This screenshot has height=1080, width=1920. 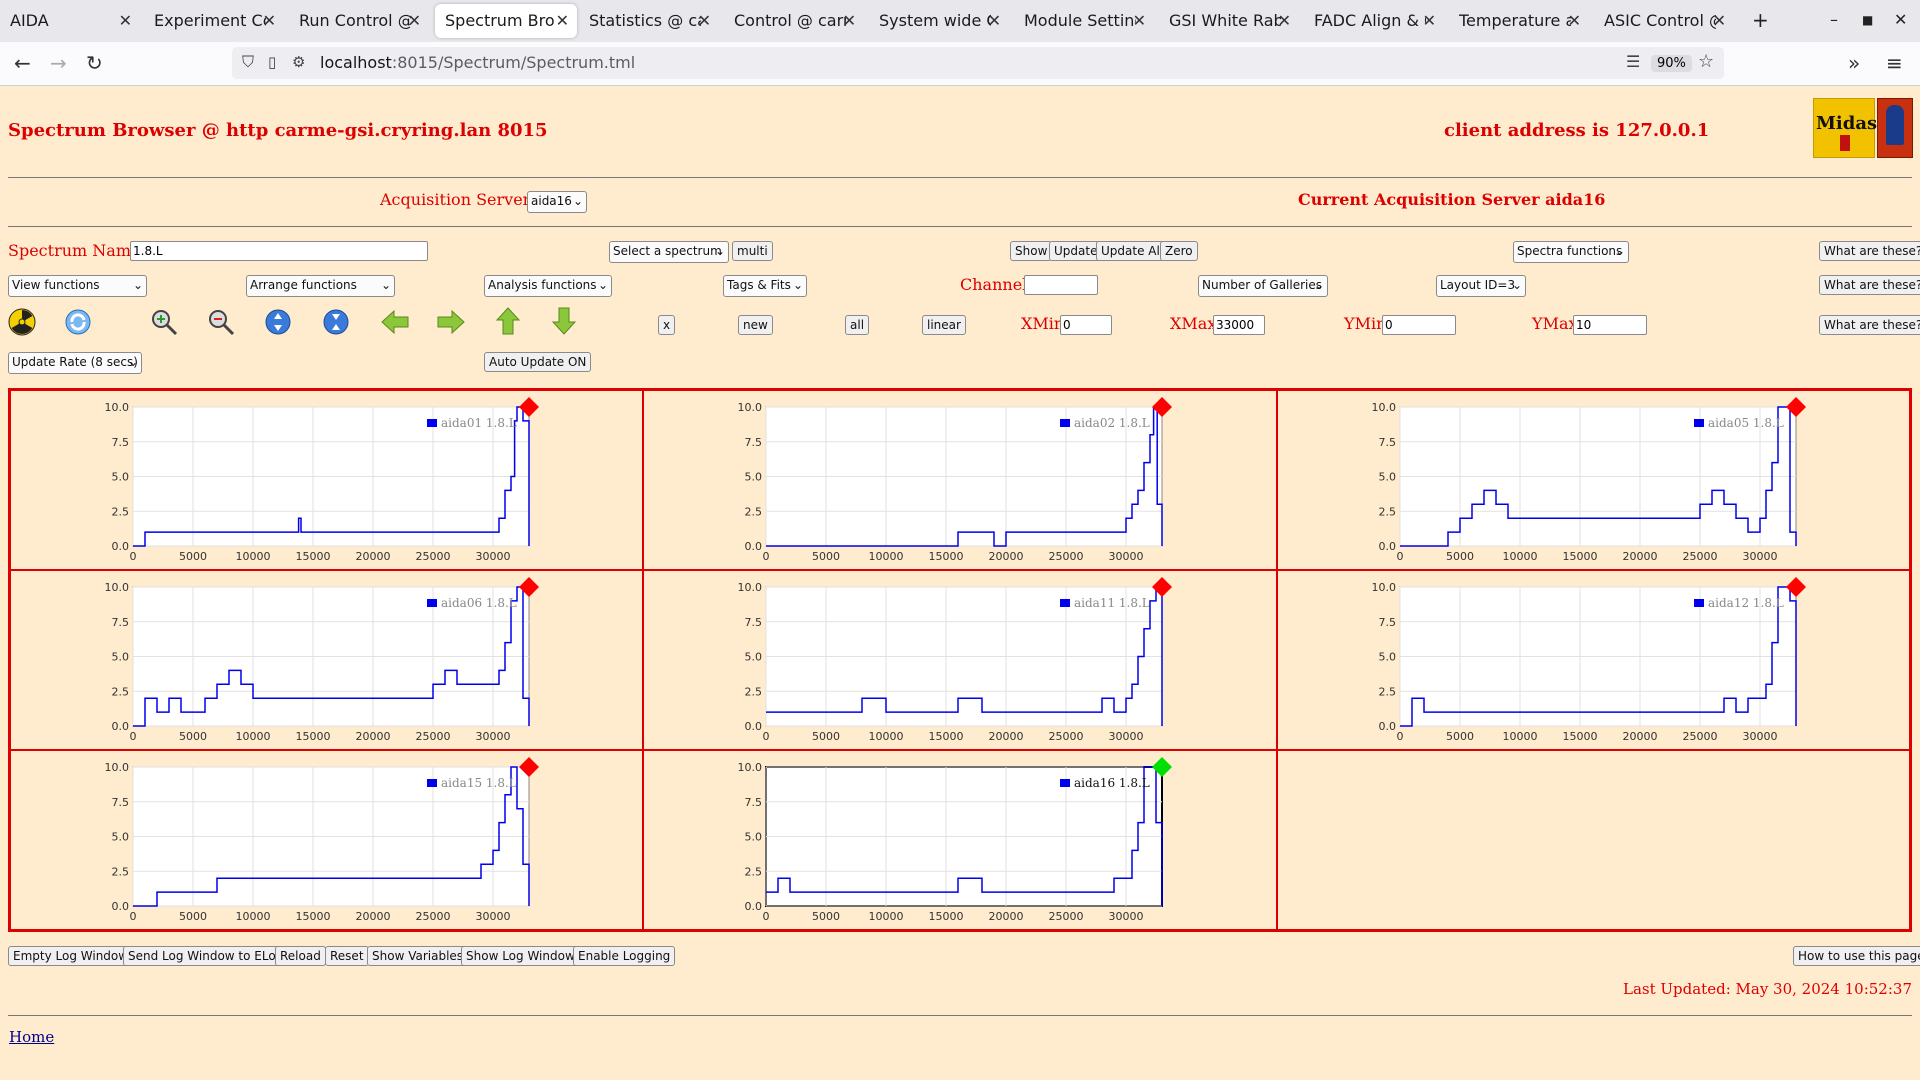 I want to click on tab-control: Control @ carme✕, so click(x=794, y=21).